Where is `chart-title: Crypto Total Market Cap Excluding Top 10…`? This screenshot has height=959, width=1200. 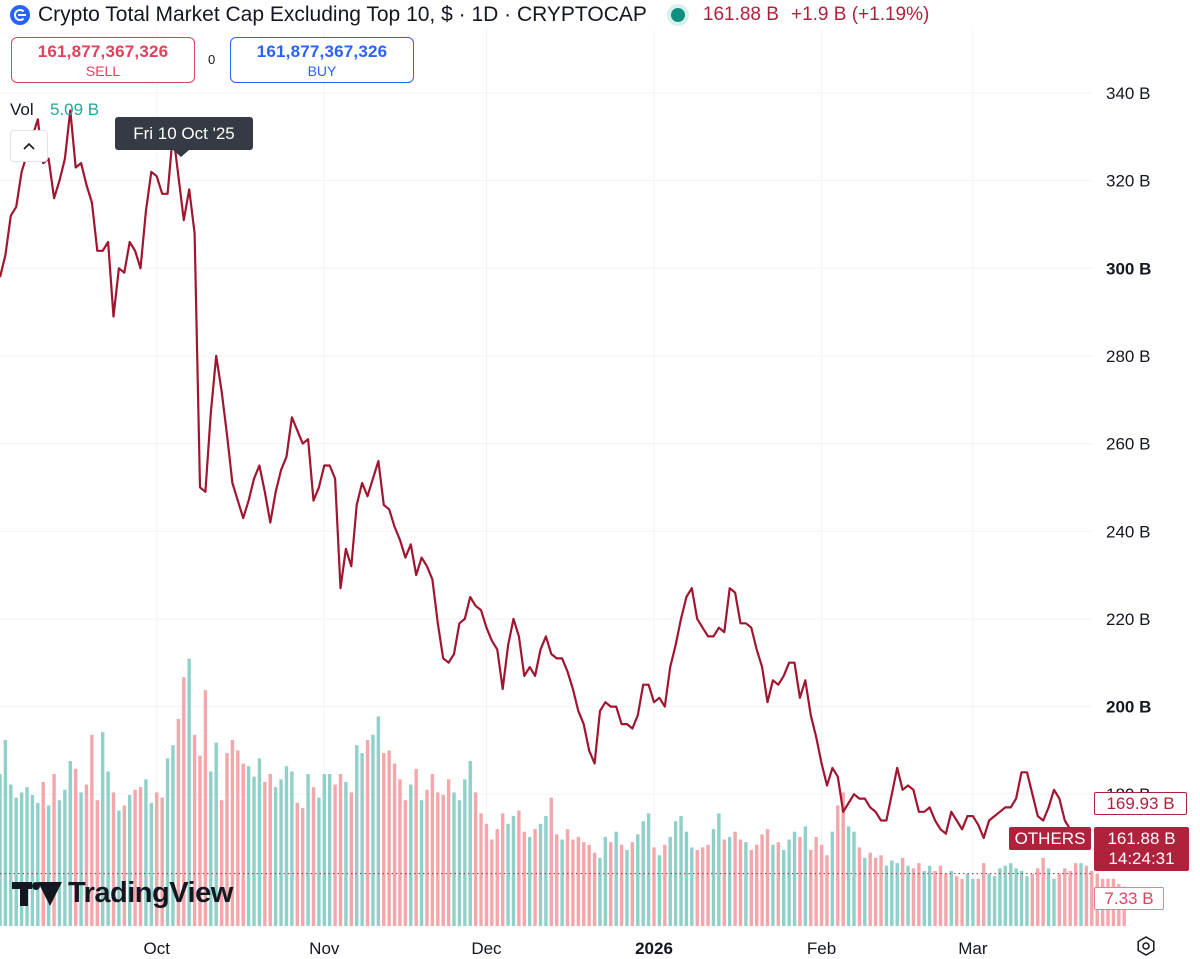 chart-title: Crypto Total Market Cap Excluding Top 10… is located at coordinates (342, 14).